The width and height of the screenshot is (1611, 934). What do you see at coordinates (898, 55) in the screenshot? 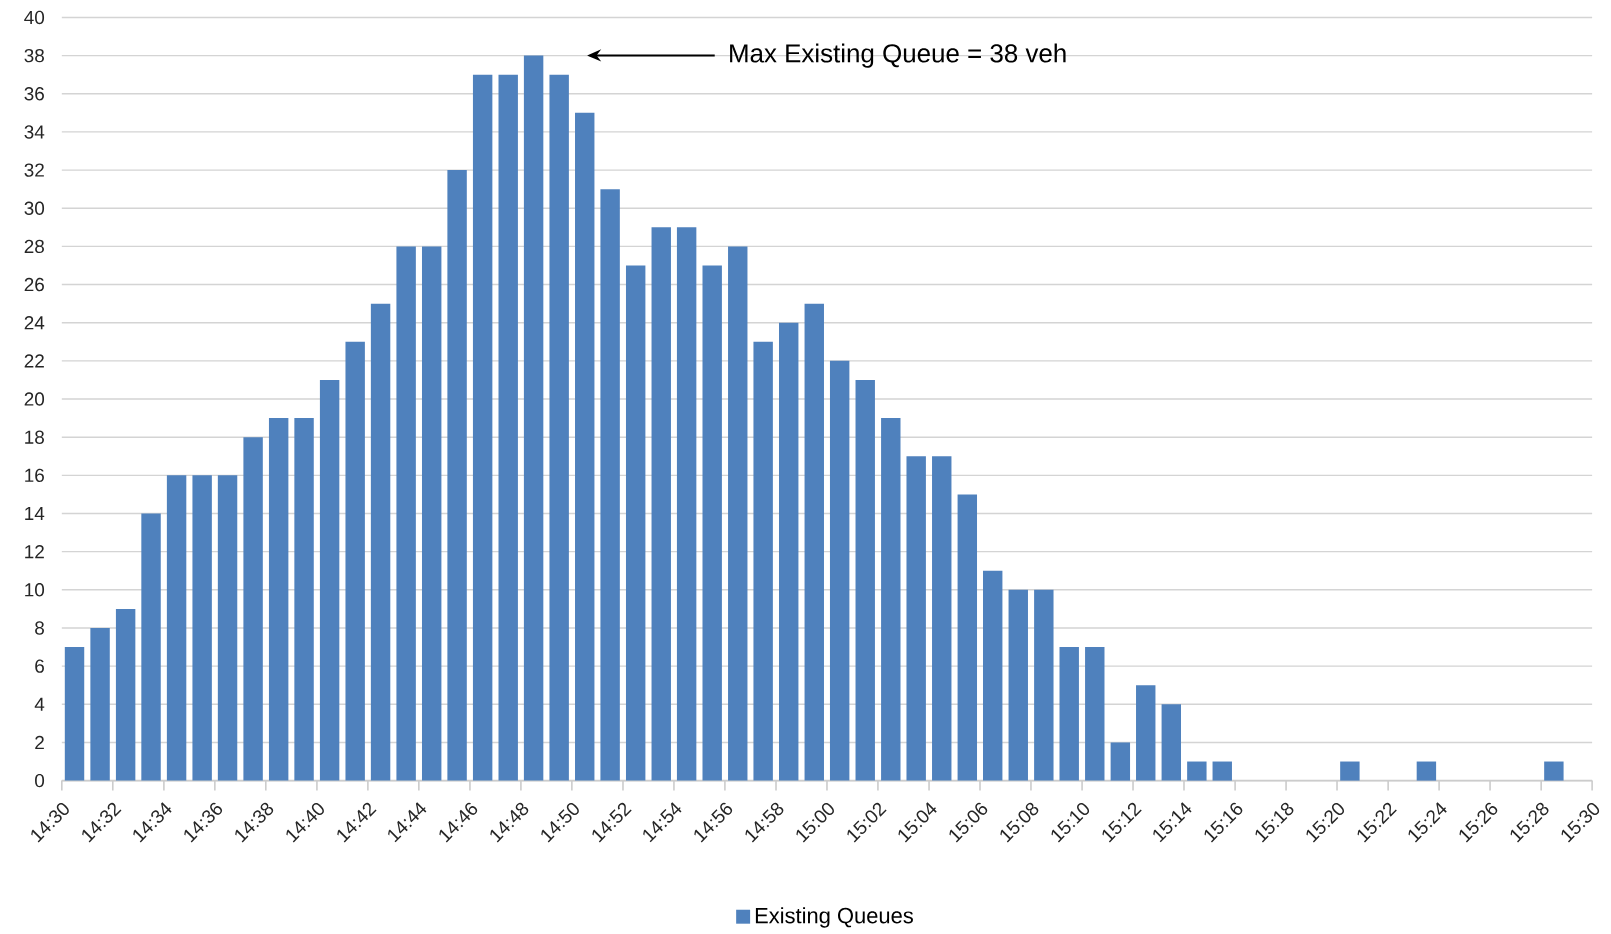
I see `annotation: Max Existing Queue = 38 veh` at bounding box center [898, 55].